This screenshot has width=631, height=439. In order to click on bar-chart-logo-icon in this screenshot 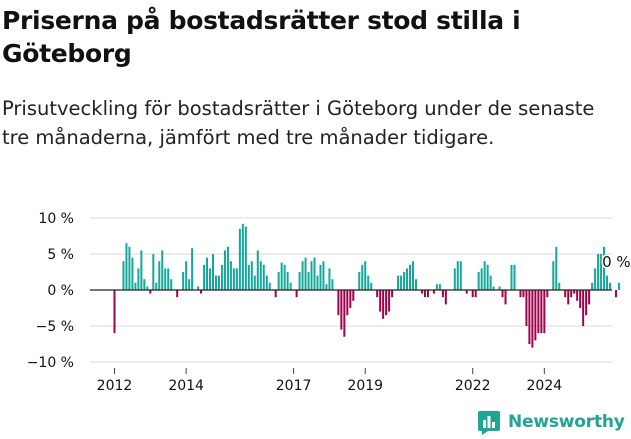, I will do `click(489, 423)`.